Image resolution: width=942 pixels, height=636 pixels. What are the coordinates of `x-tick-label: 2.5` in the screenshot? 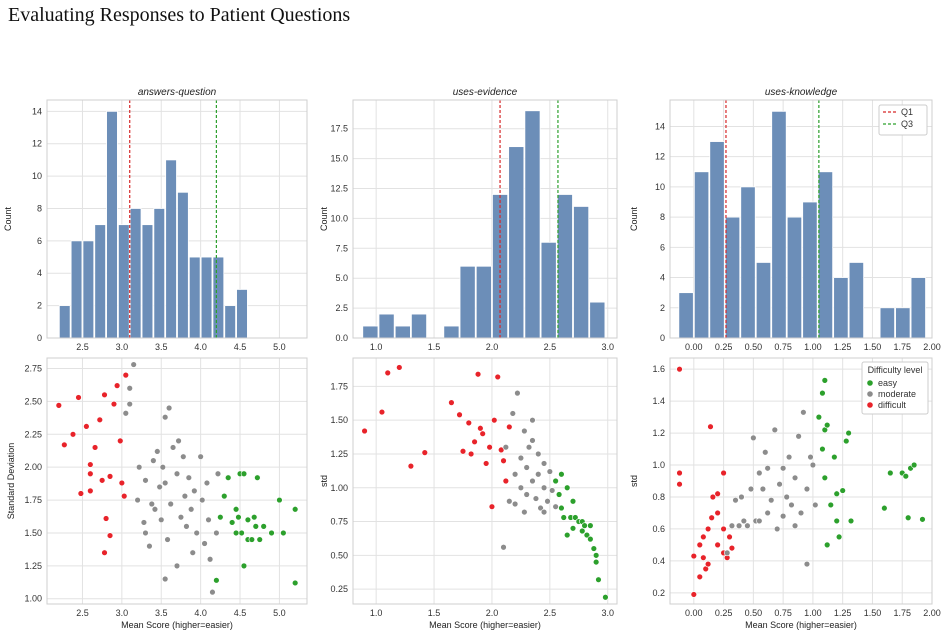 It's located at (82, 346).